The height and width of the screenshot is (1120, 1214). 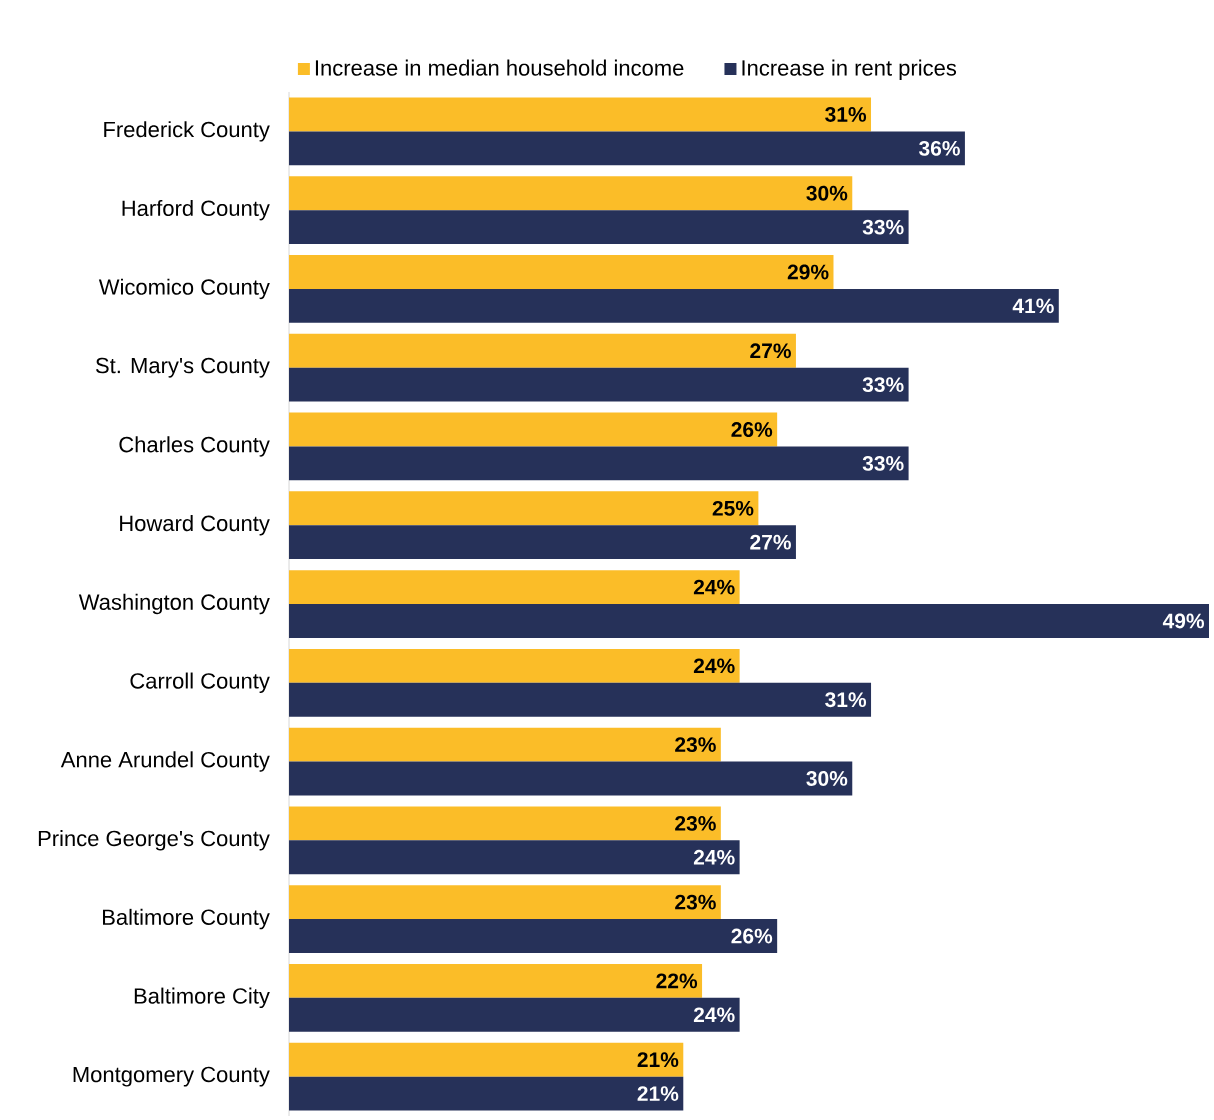 I want to click on legend-label: Increase in median household income, so click(x=499, y=67).